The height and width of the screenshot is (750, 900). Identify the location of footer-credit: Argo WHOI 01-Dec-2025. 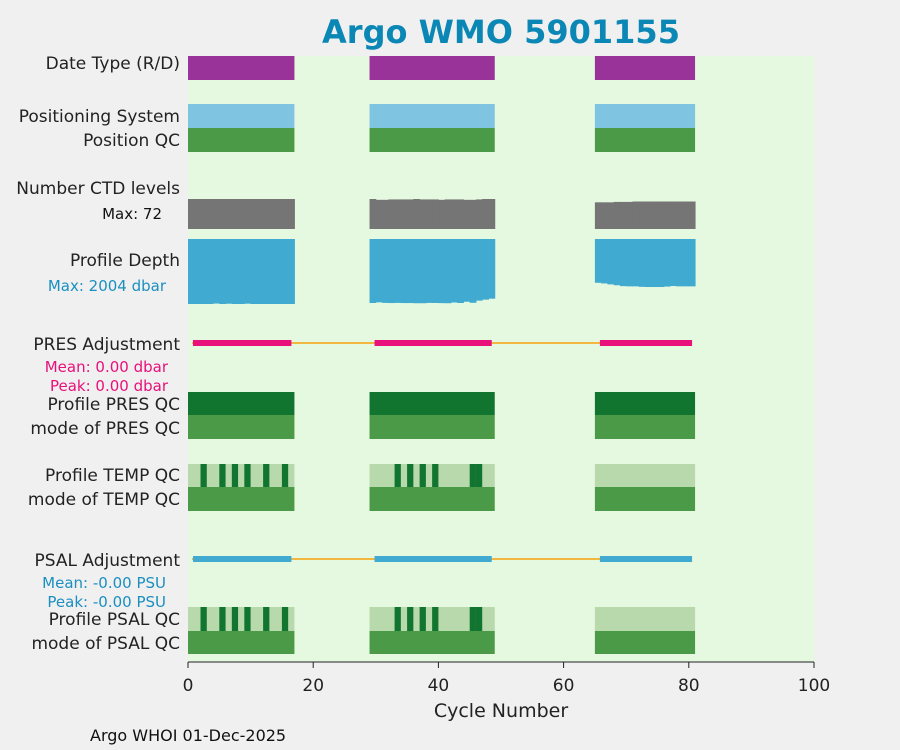
(188, 735).